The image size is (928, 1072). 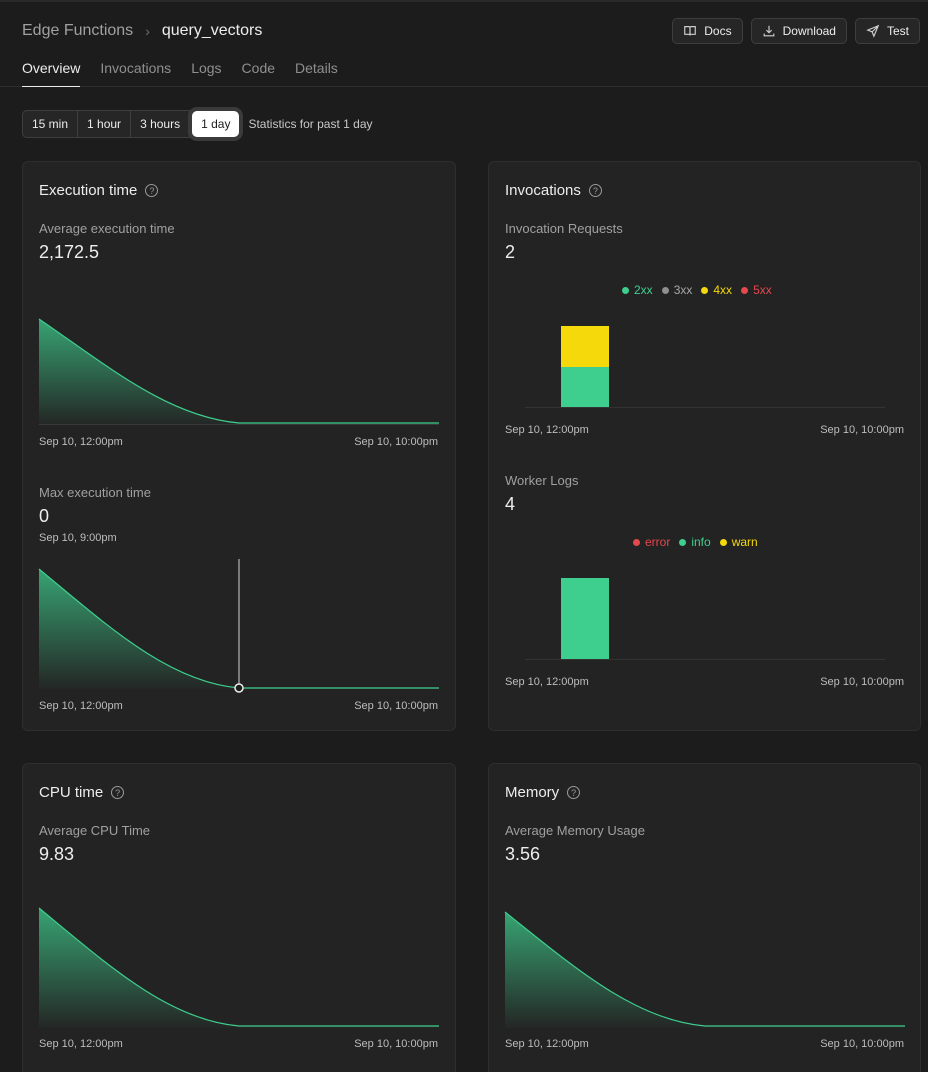 I want to click on legend-item-5xx: 5xx, so click(x=756, y=290).